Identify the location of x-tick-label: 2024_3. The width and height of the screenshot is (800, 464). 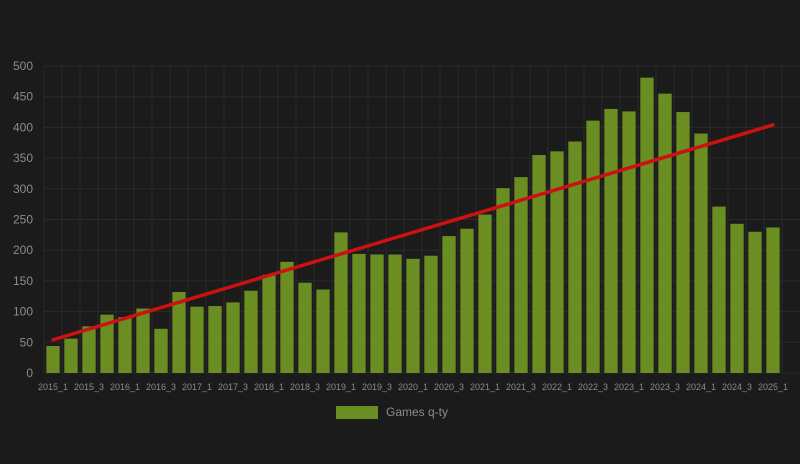
(737, 387).